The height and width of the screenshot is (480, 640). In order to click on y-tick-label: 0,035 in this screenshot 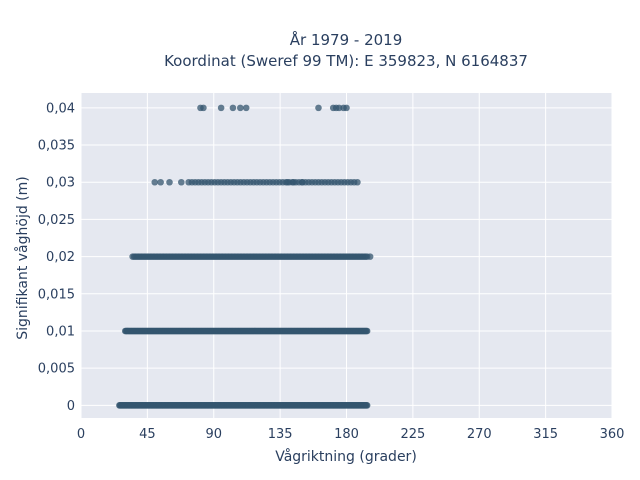, I will do `click(56, 146)`.